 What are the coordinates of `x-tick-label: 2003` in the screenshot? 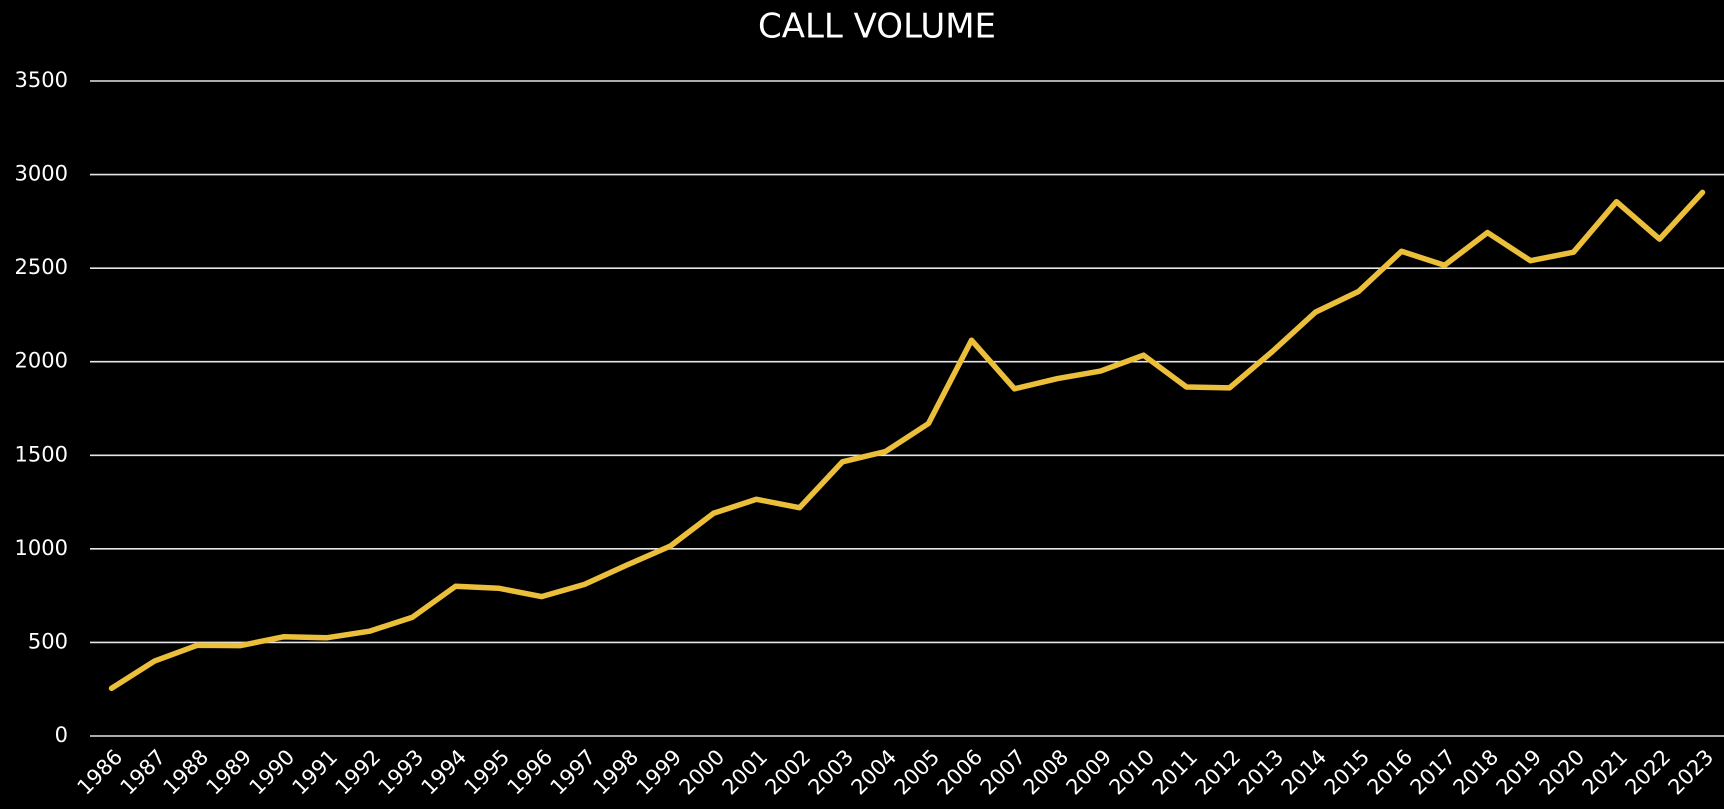 It's located at (831, 772).